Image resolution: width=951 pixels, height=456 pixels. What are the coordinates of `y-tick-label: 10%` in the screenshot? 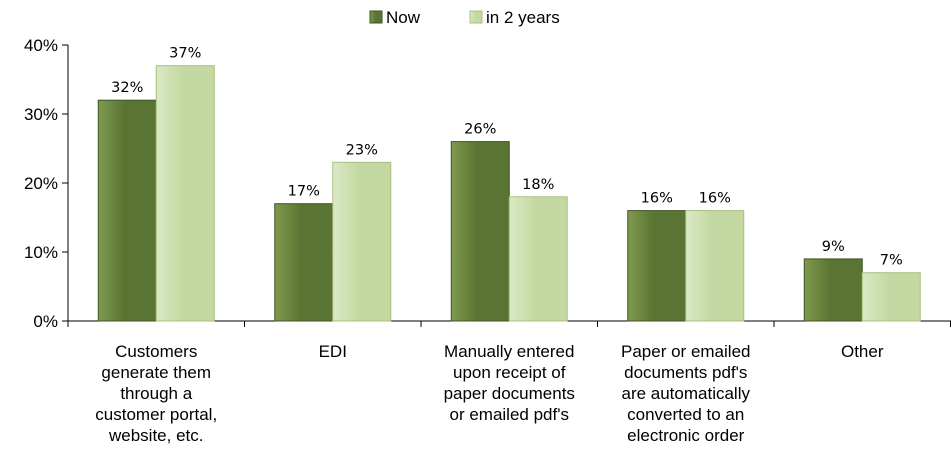 It's located at (41, 252).